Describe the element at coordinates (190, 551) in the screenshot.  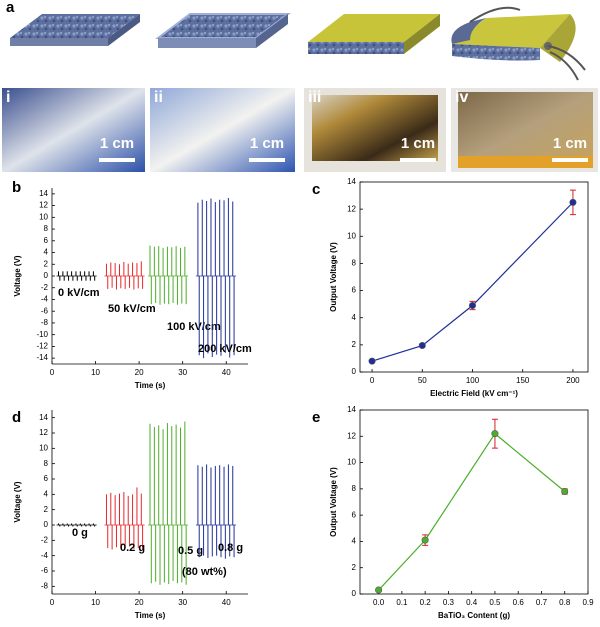
I see `series-label: 0.5 g` at that location.